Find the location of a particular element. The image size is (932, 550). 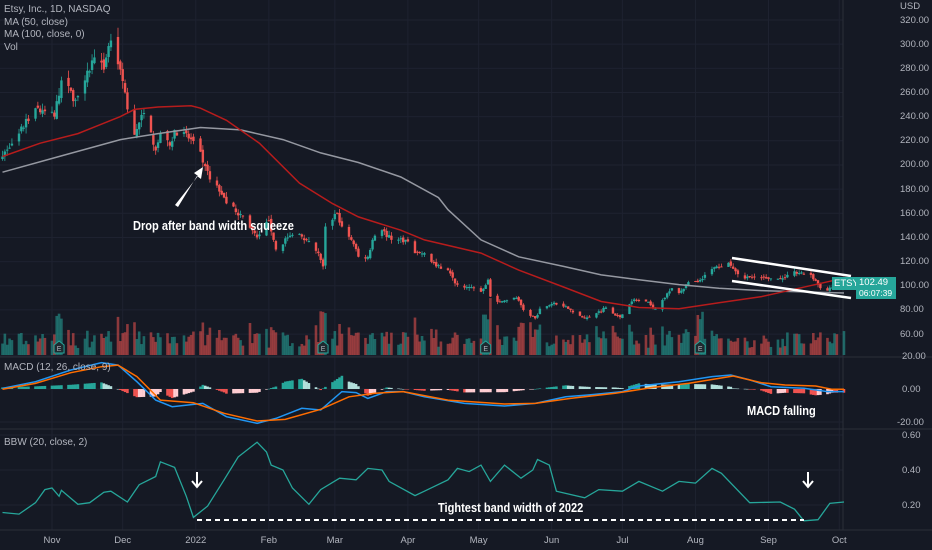

annotation-tightest: Tightest band width of 2022 is located at coordinates (511, 507).